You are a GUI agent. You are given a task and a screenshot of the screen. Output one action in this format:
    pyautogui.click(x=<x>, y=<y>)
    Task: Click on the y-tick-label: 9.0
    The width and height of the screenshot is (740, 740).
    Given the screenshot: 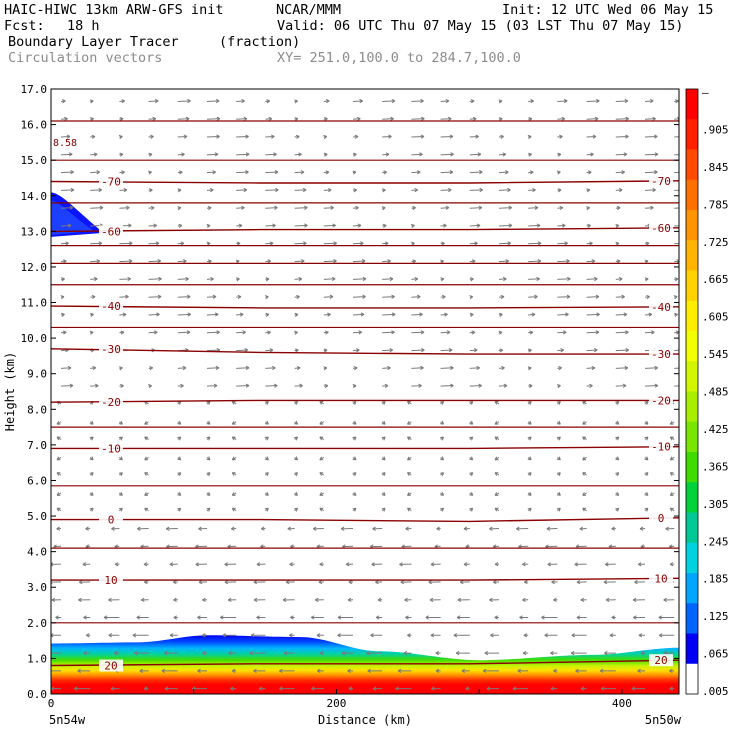 What is the action you would take?
    pyautogui.click(x=37, y=374)
    